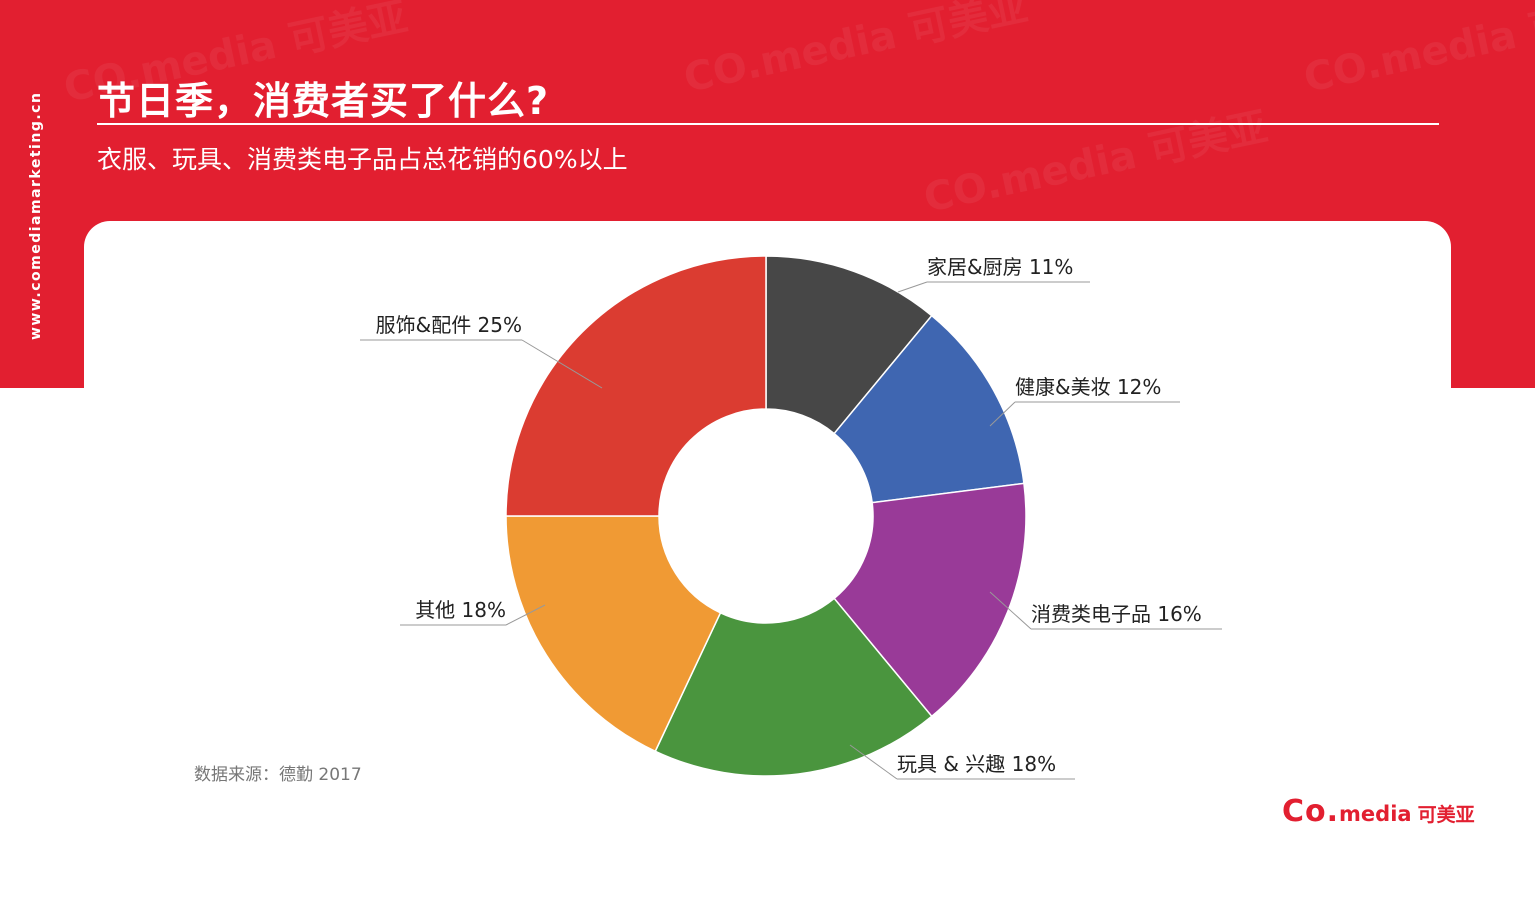 Image resolution: width=1535 pixels, height=921 pixels. What do you see at coordinates (1311, 811) in the screenshot?
I see `brand-co: Co.` at bounding box center [1311, 811].